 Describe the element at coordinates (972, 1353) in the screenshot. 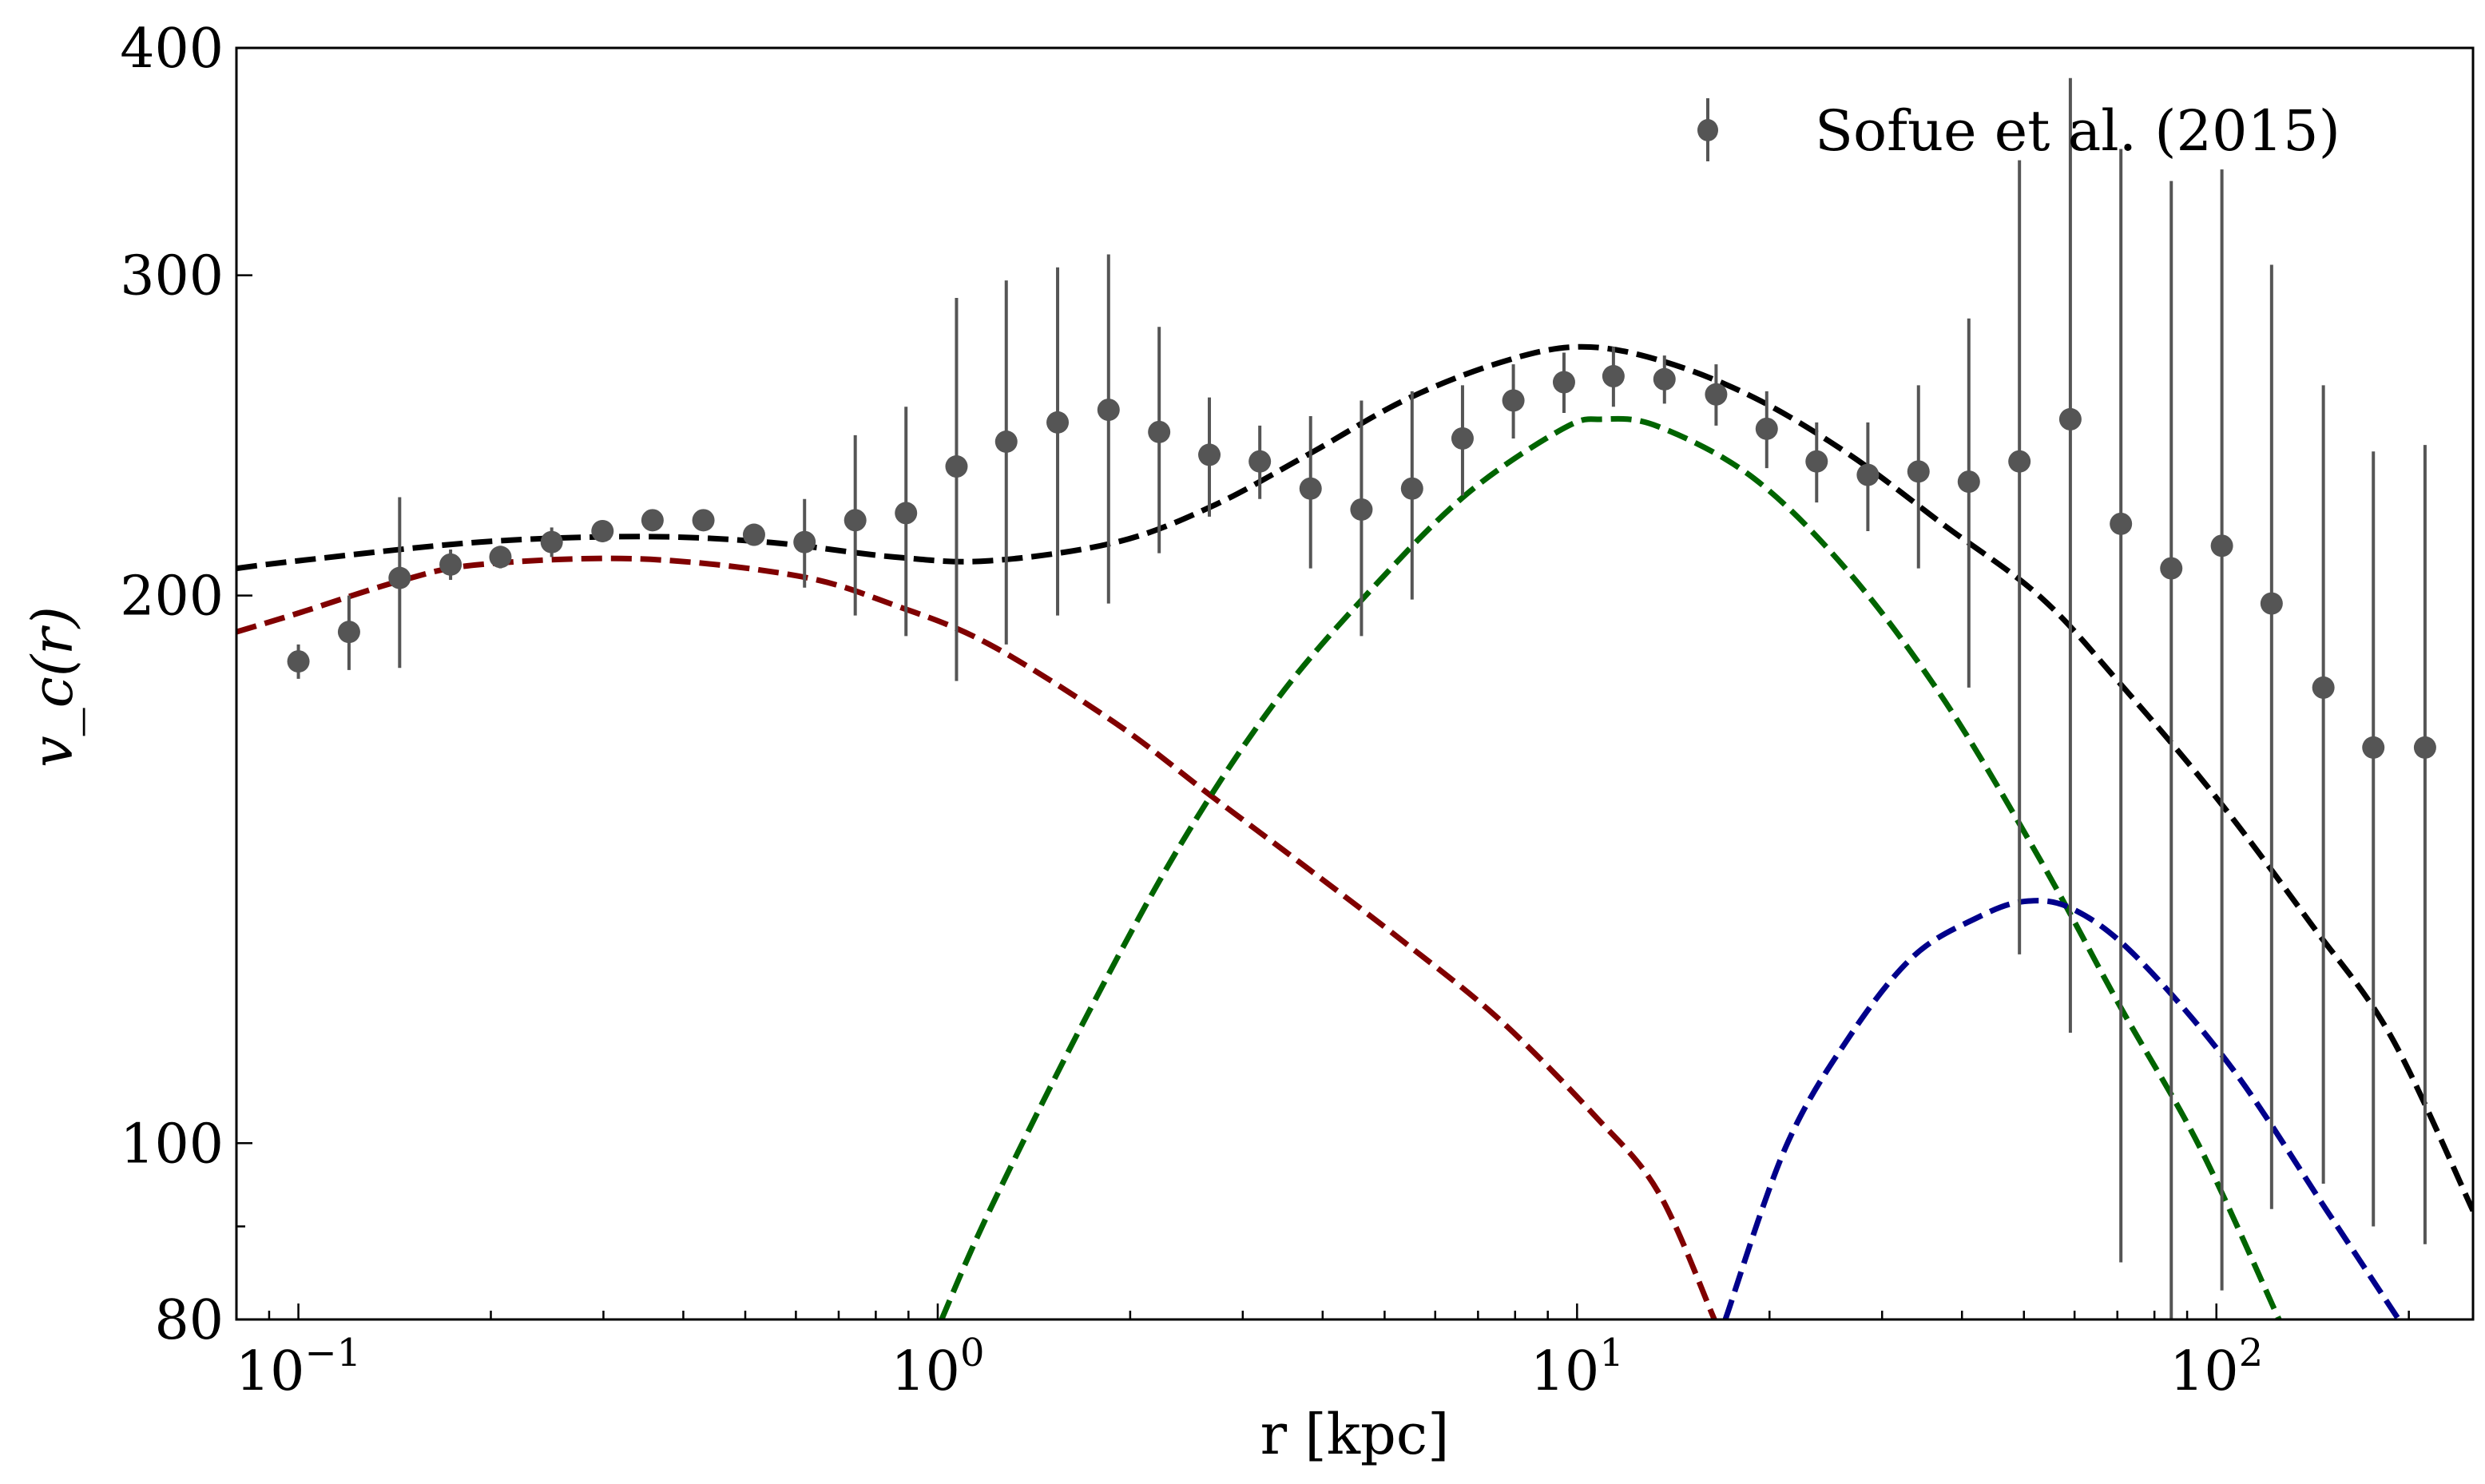

I see `x-tick-exponent: 0` at that location.